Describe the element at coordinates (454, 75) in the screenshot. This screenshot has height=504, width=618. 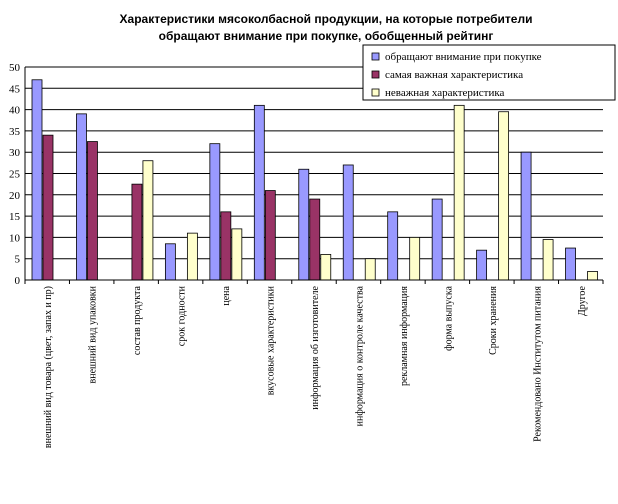
I see `legend-label-2: самая важная характеристика` at that location.